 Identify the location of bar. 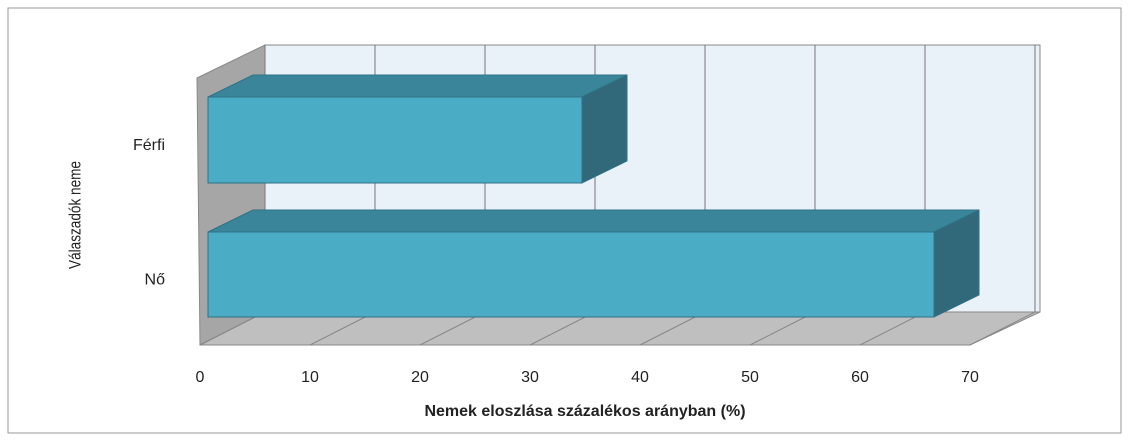
(417, 129).